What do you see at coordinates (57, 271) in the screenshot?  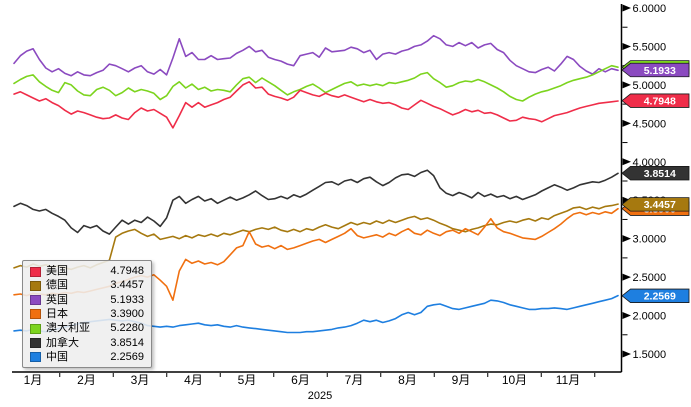 I see `legend-label: 美国` at bounding box center [57, 271].